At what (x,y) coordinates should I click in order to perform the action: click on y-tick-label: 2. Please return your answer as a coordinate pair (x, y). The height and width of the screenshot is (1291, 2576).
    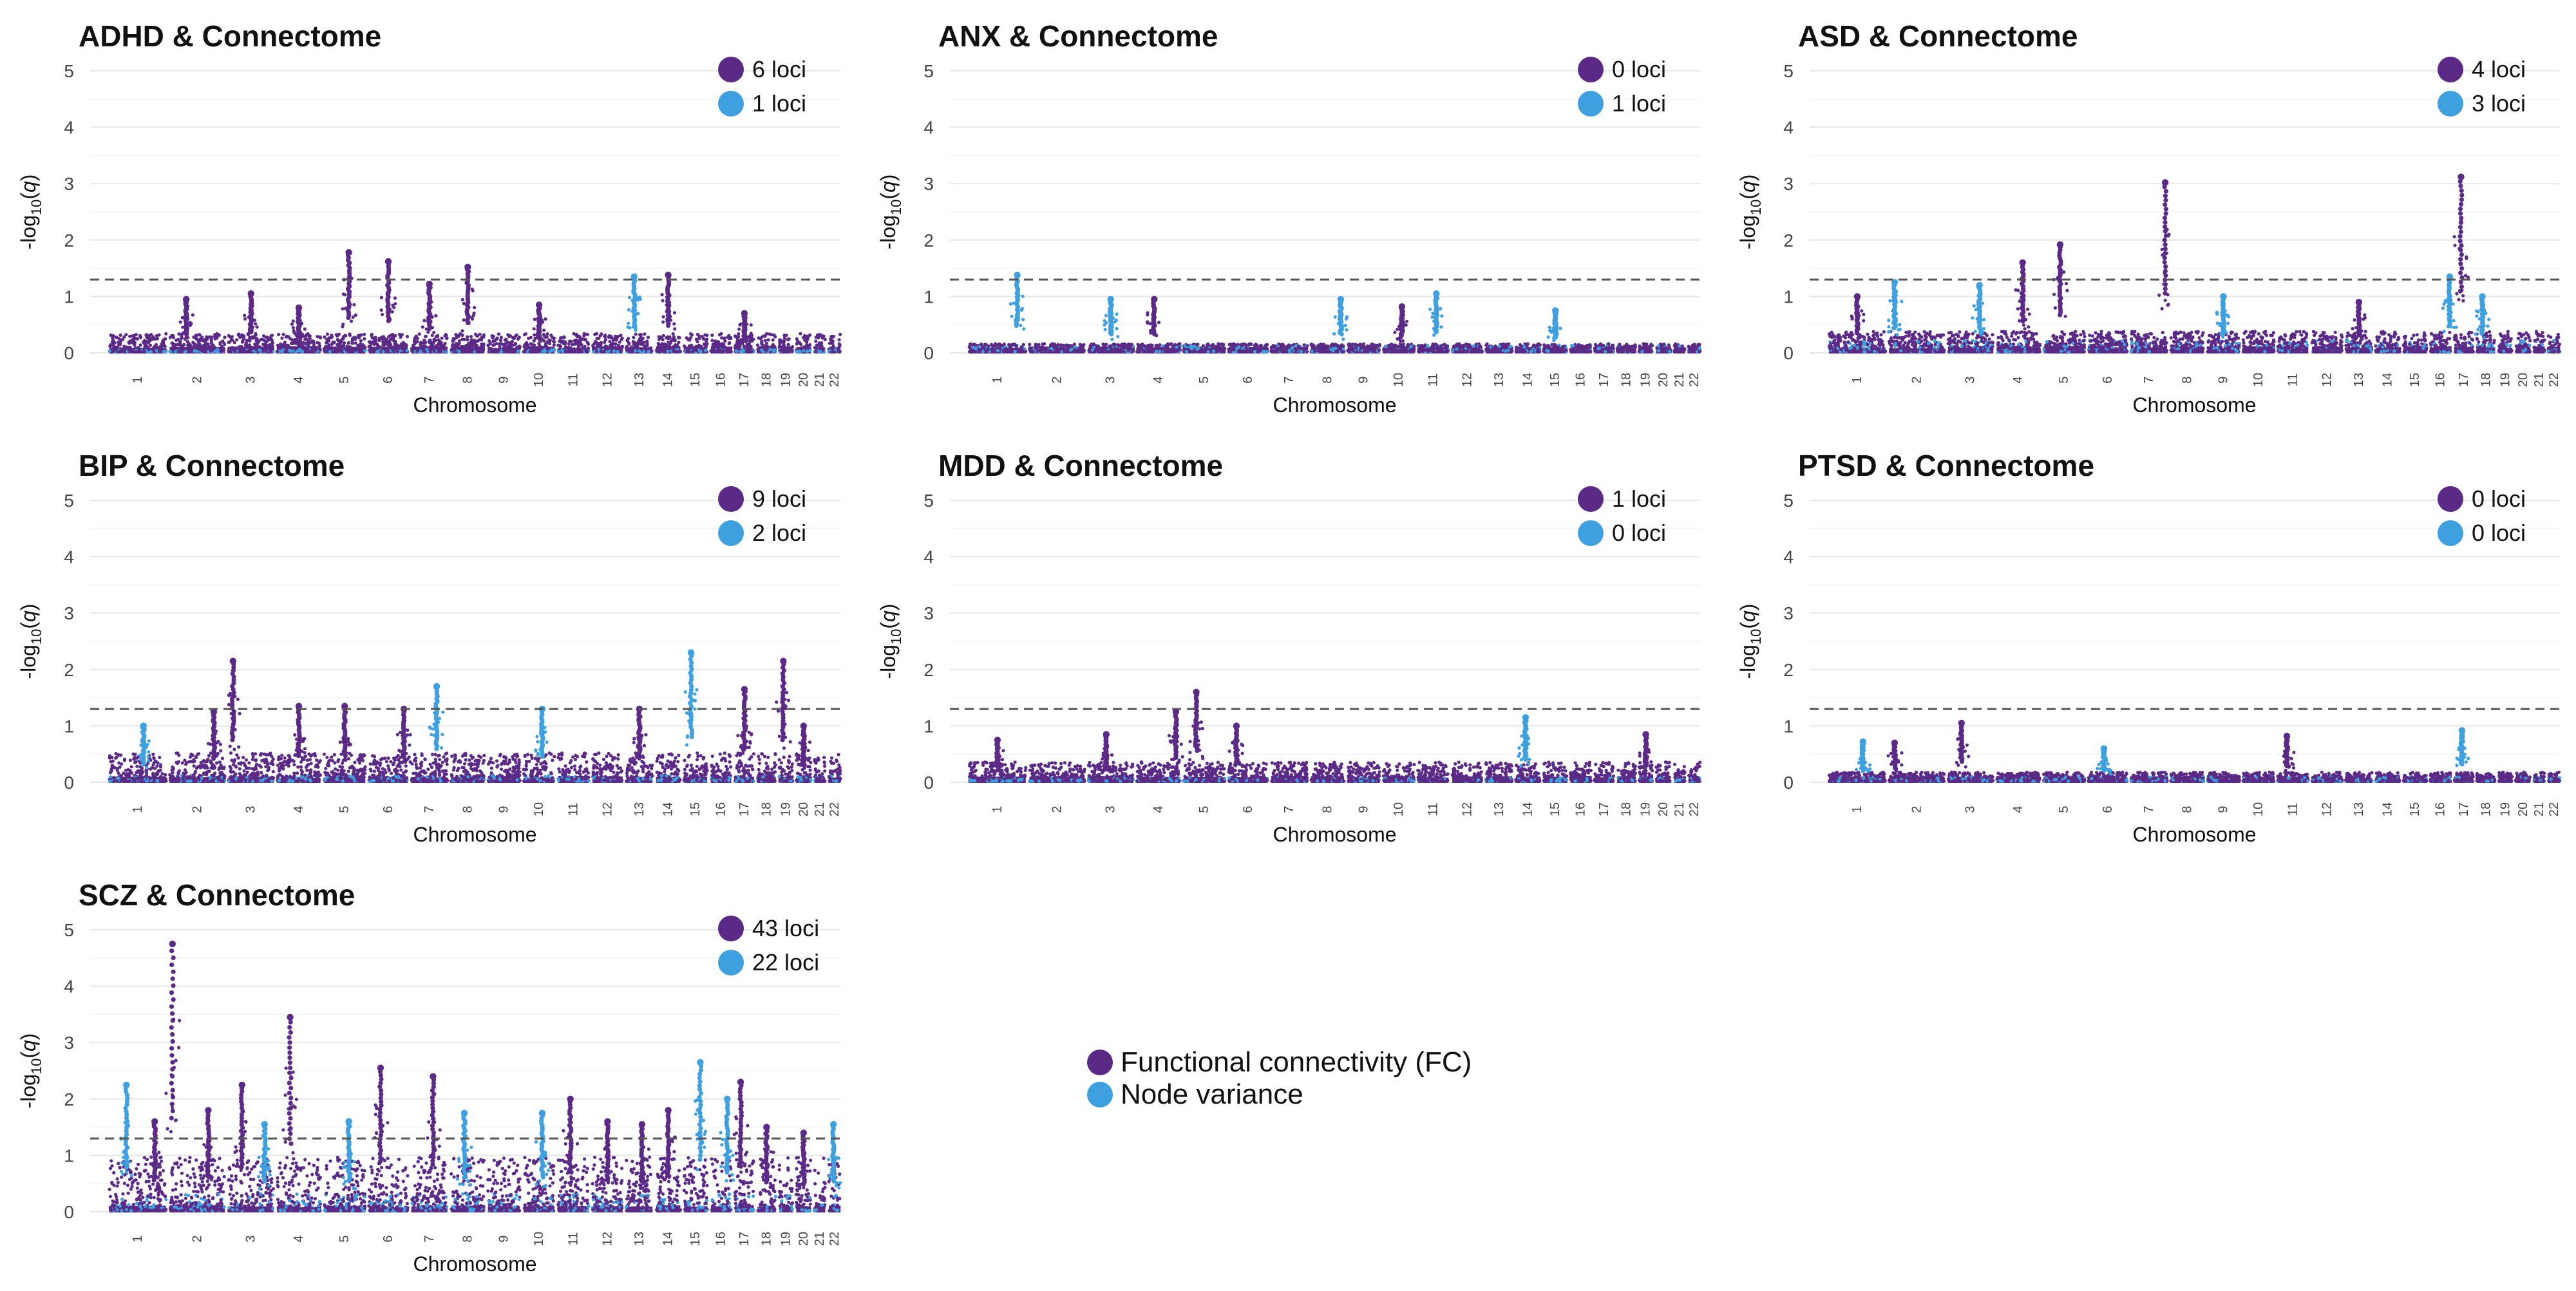
    Looking at the image, I should click on (929, 240).